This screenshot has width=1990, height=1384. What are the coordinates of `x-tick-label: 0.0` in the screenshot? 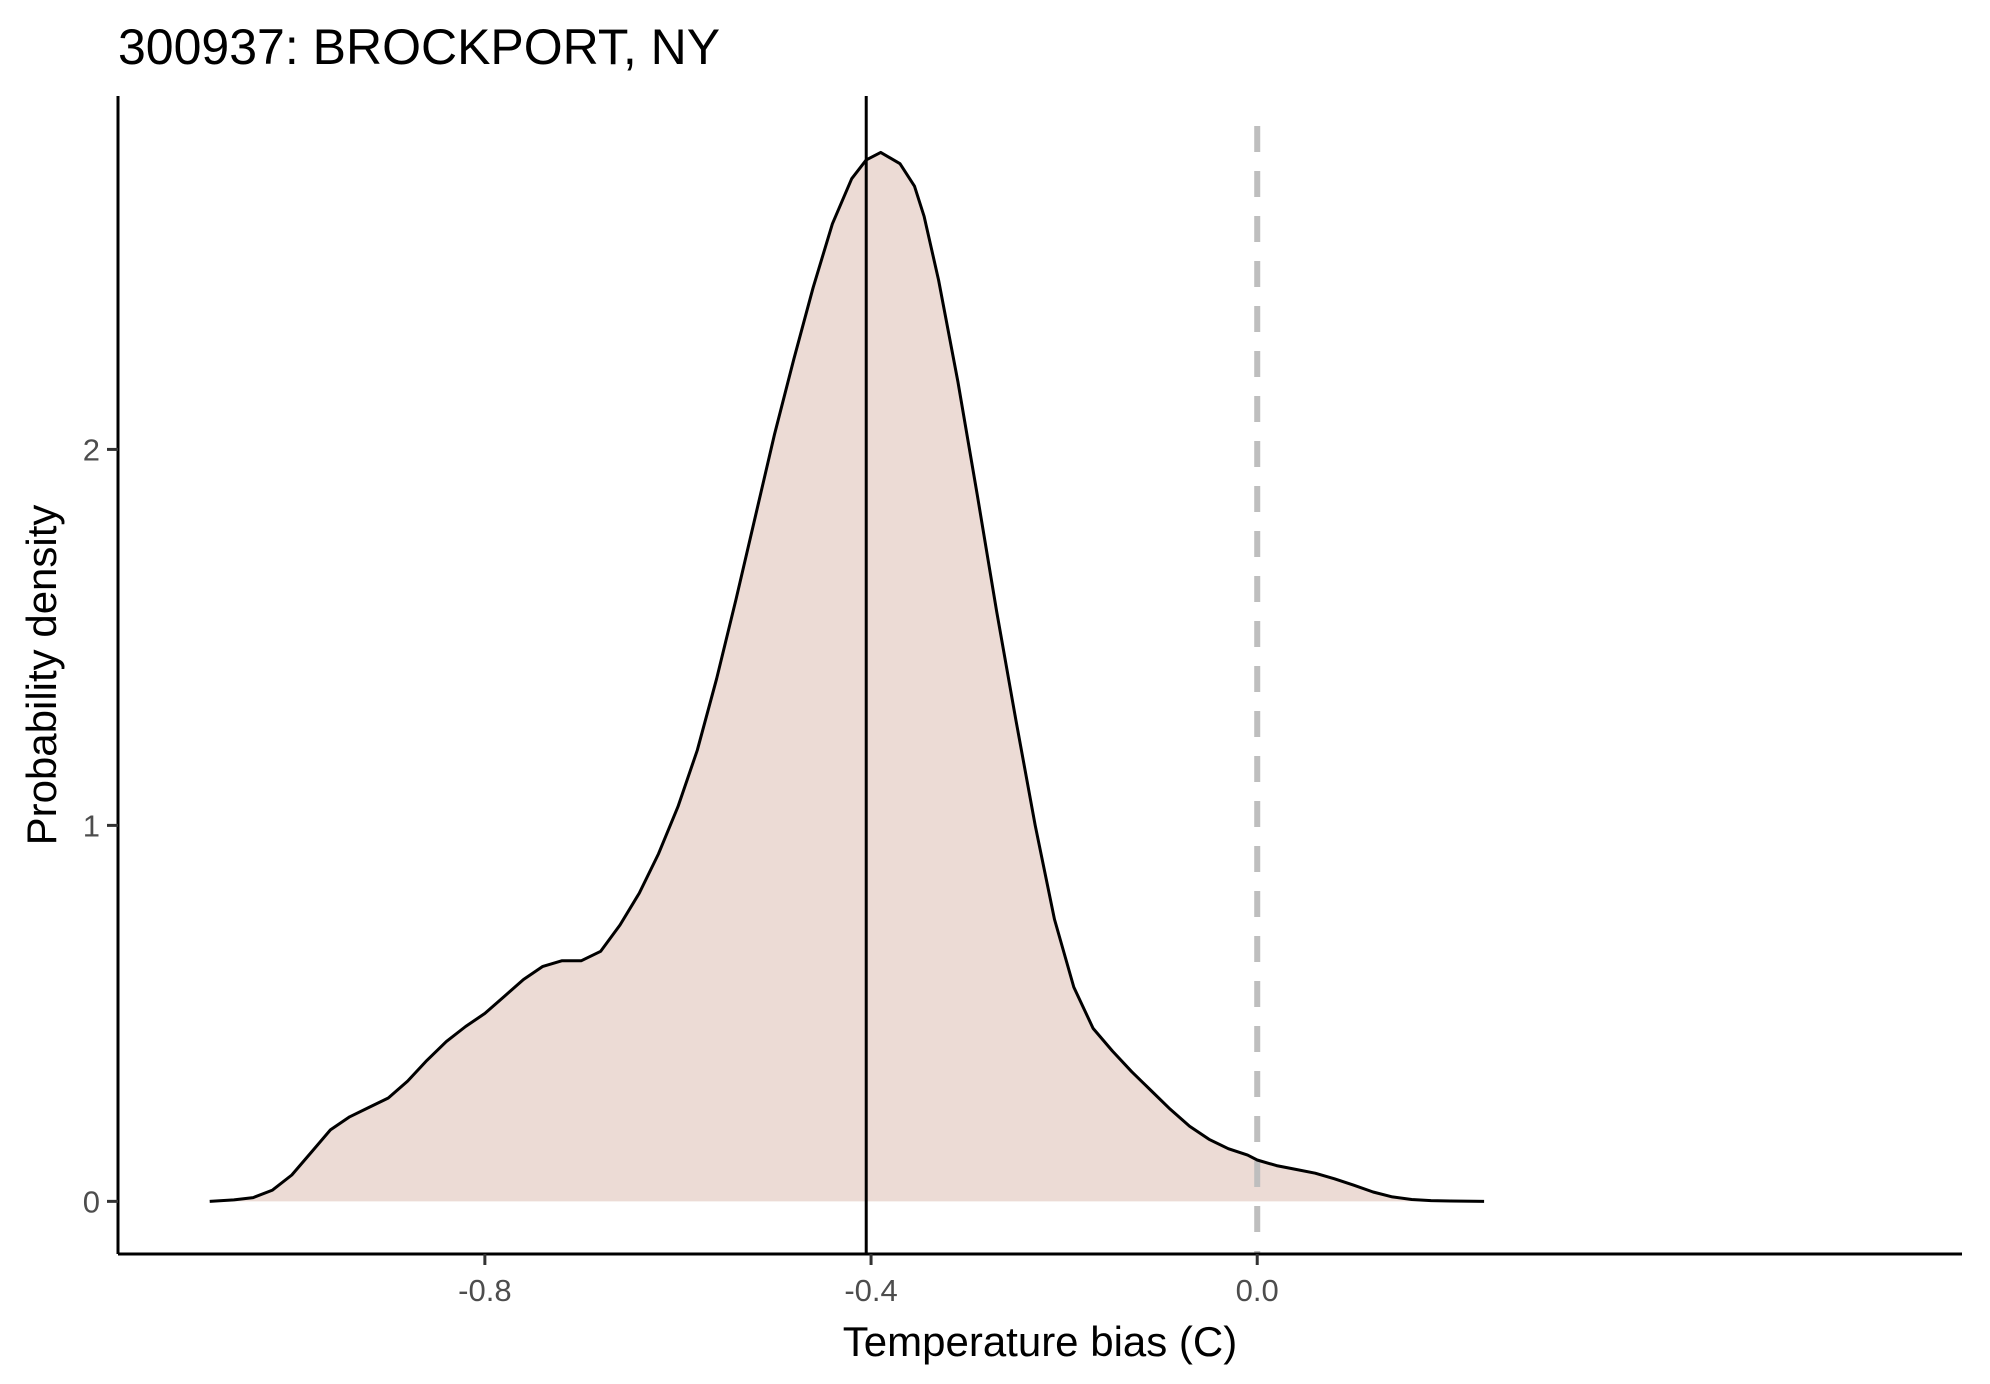 It's located at (1257, 1290).